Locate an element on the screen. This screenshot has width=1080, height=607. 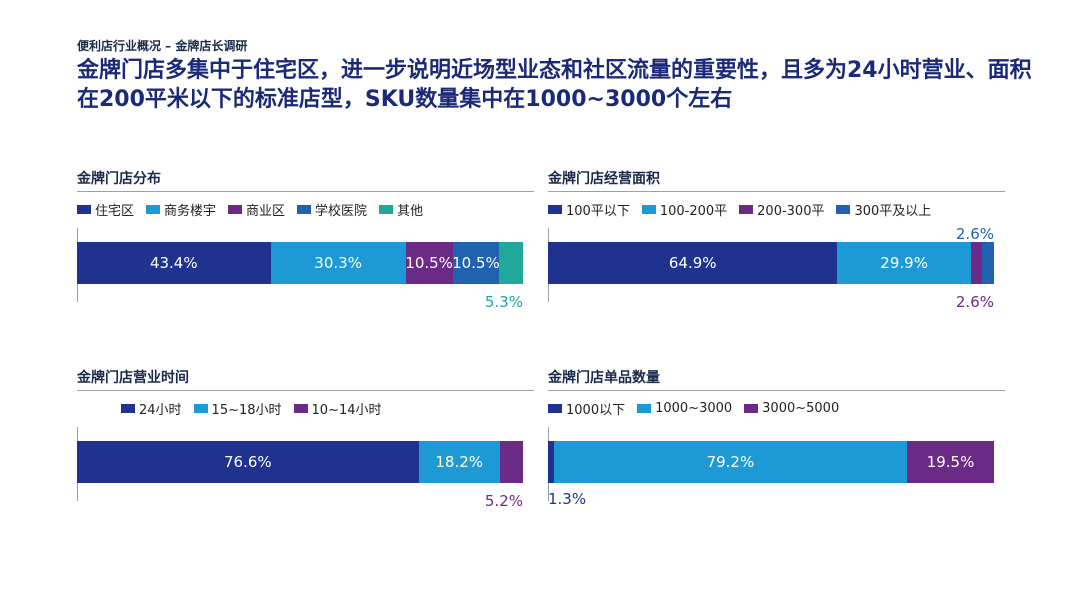
legend-label: 100平以下 is located at coordinates (598, 211).